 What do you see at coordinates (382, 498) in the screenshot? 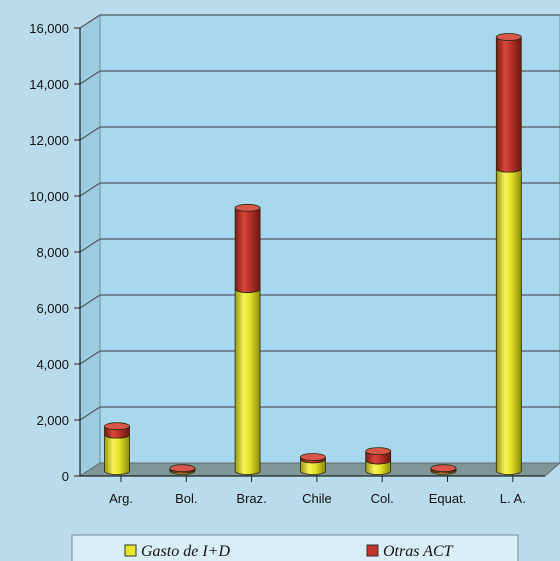
I see `x-tick-label: Col.` at bounding box center [382, 498].